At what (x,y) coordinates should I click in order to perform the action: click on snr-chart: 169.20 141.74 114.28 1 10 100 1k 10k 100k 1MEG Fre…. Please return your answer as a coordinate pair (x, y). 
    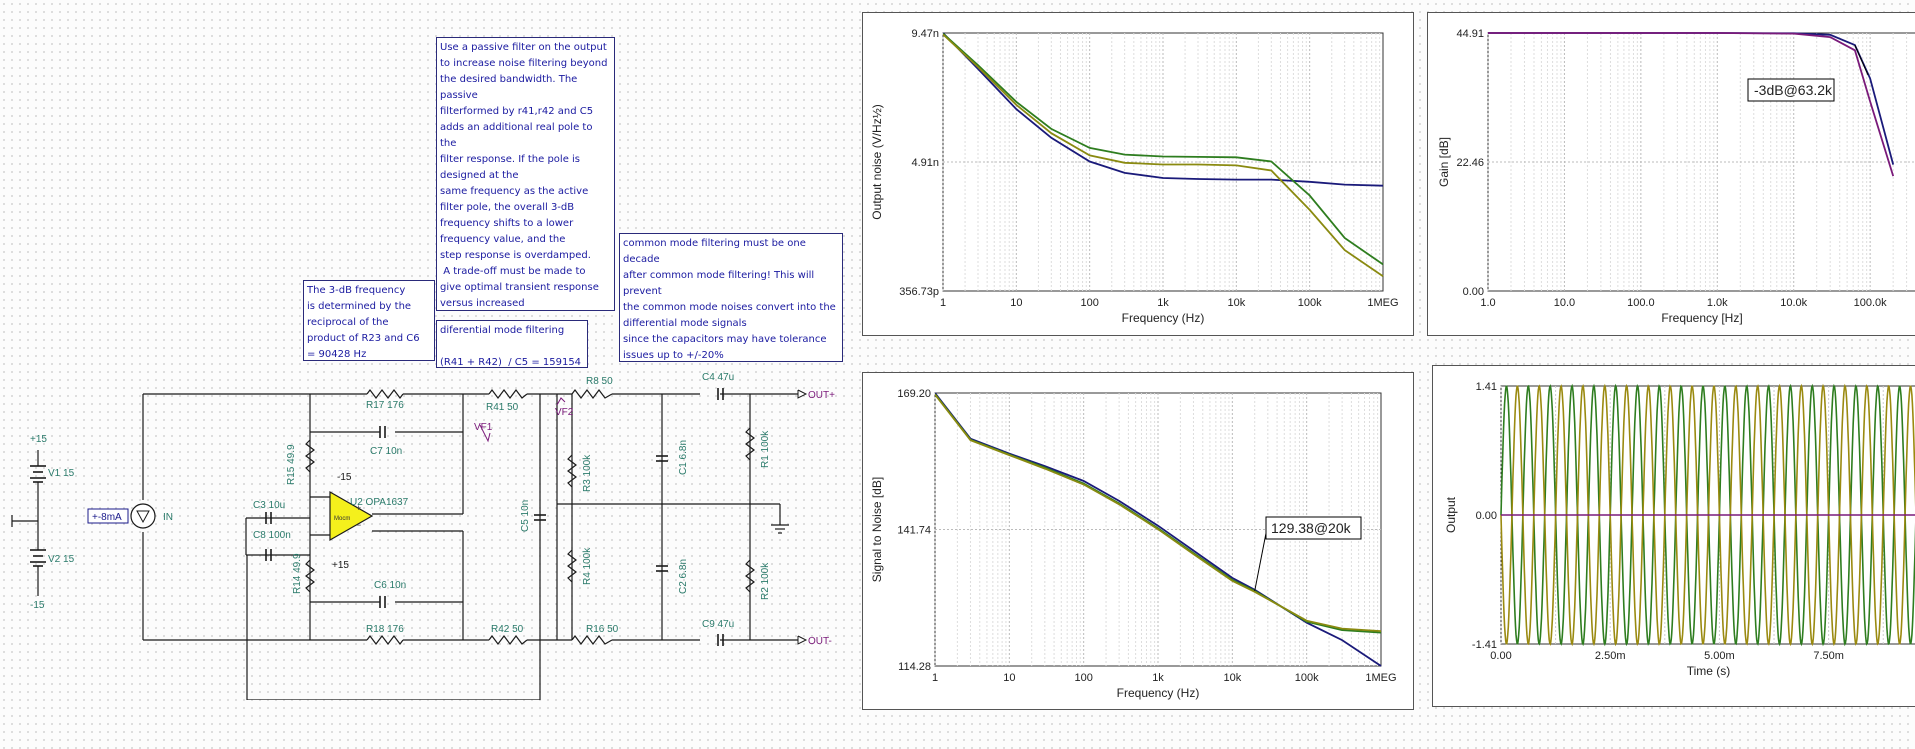
    Looking at the image, I should click on (1138, 541).